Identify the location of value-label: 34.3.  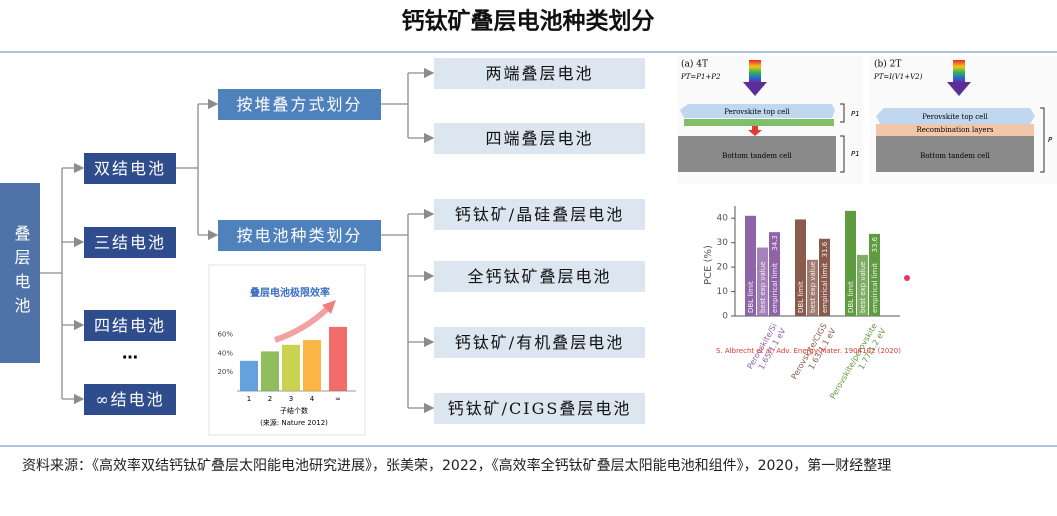
(775, 243).